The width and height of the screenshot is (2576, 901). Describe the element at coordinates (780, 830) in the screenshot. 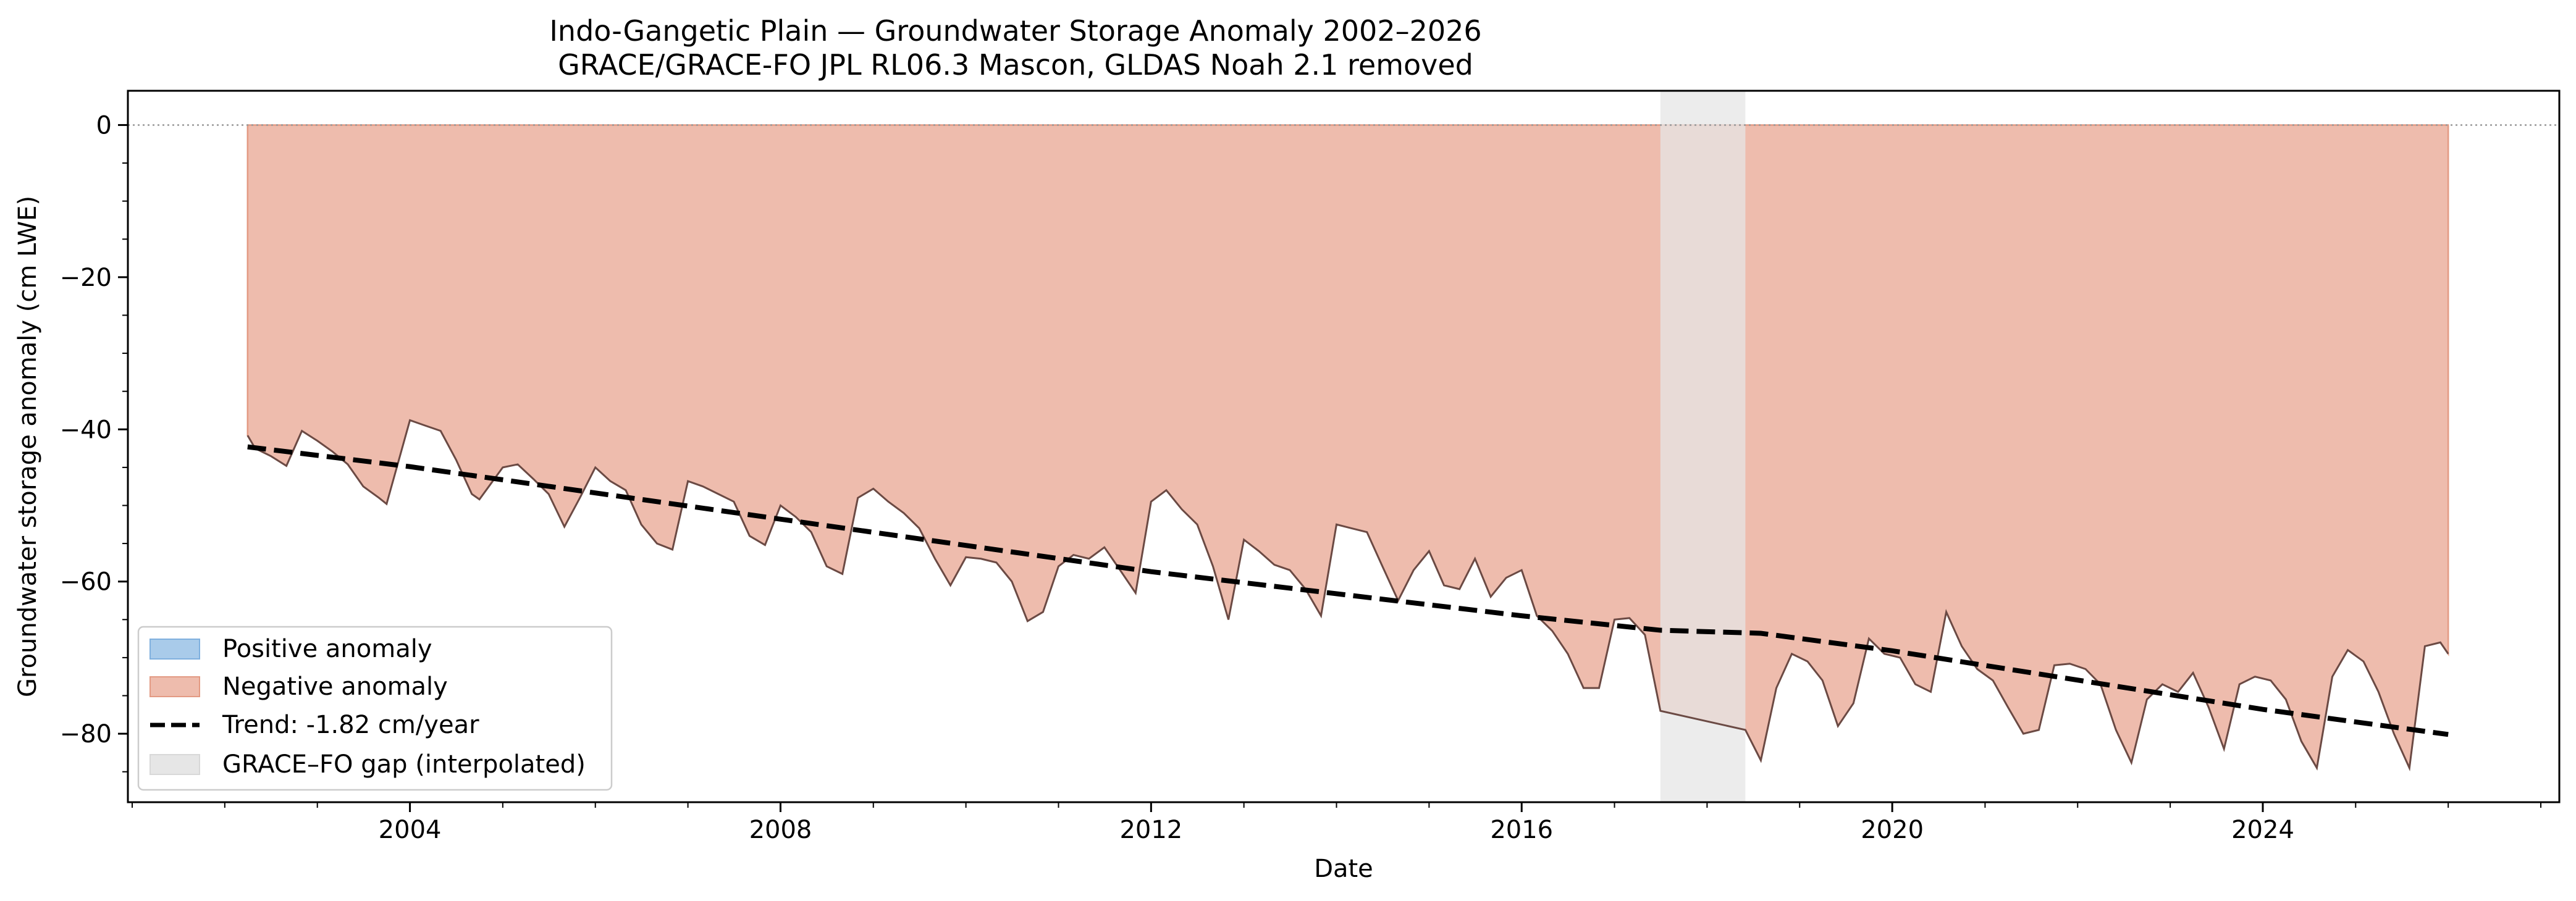

I see `x-tick-label: 2008` at that location.